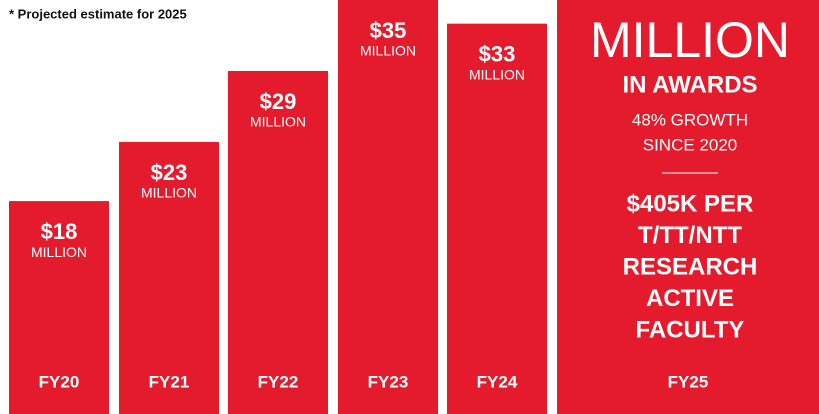 This screenshot has width=819, height=414. What do you see at coordinates (690, 119) in the screenshot?
I see `growth-text: 48% GROWTH` at bounding box center [690, 119].